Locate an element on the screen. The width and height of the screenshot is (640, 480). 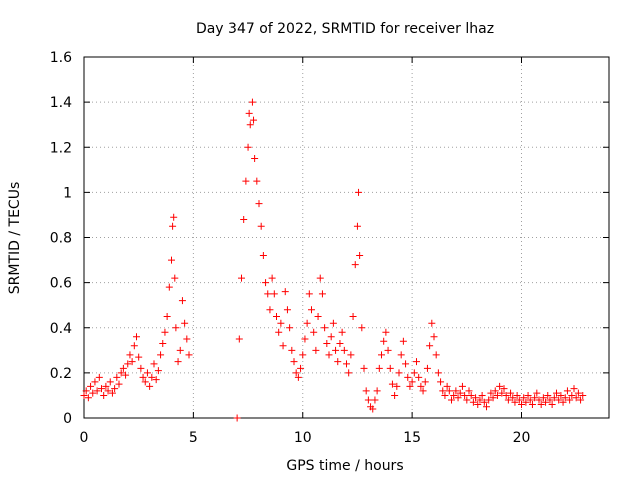
x-tick-label: 20 is located at coordinates (522, 438).